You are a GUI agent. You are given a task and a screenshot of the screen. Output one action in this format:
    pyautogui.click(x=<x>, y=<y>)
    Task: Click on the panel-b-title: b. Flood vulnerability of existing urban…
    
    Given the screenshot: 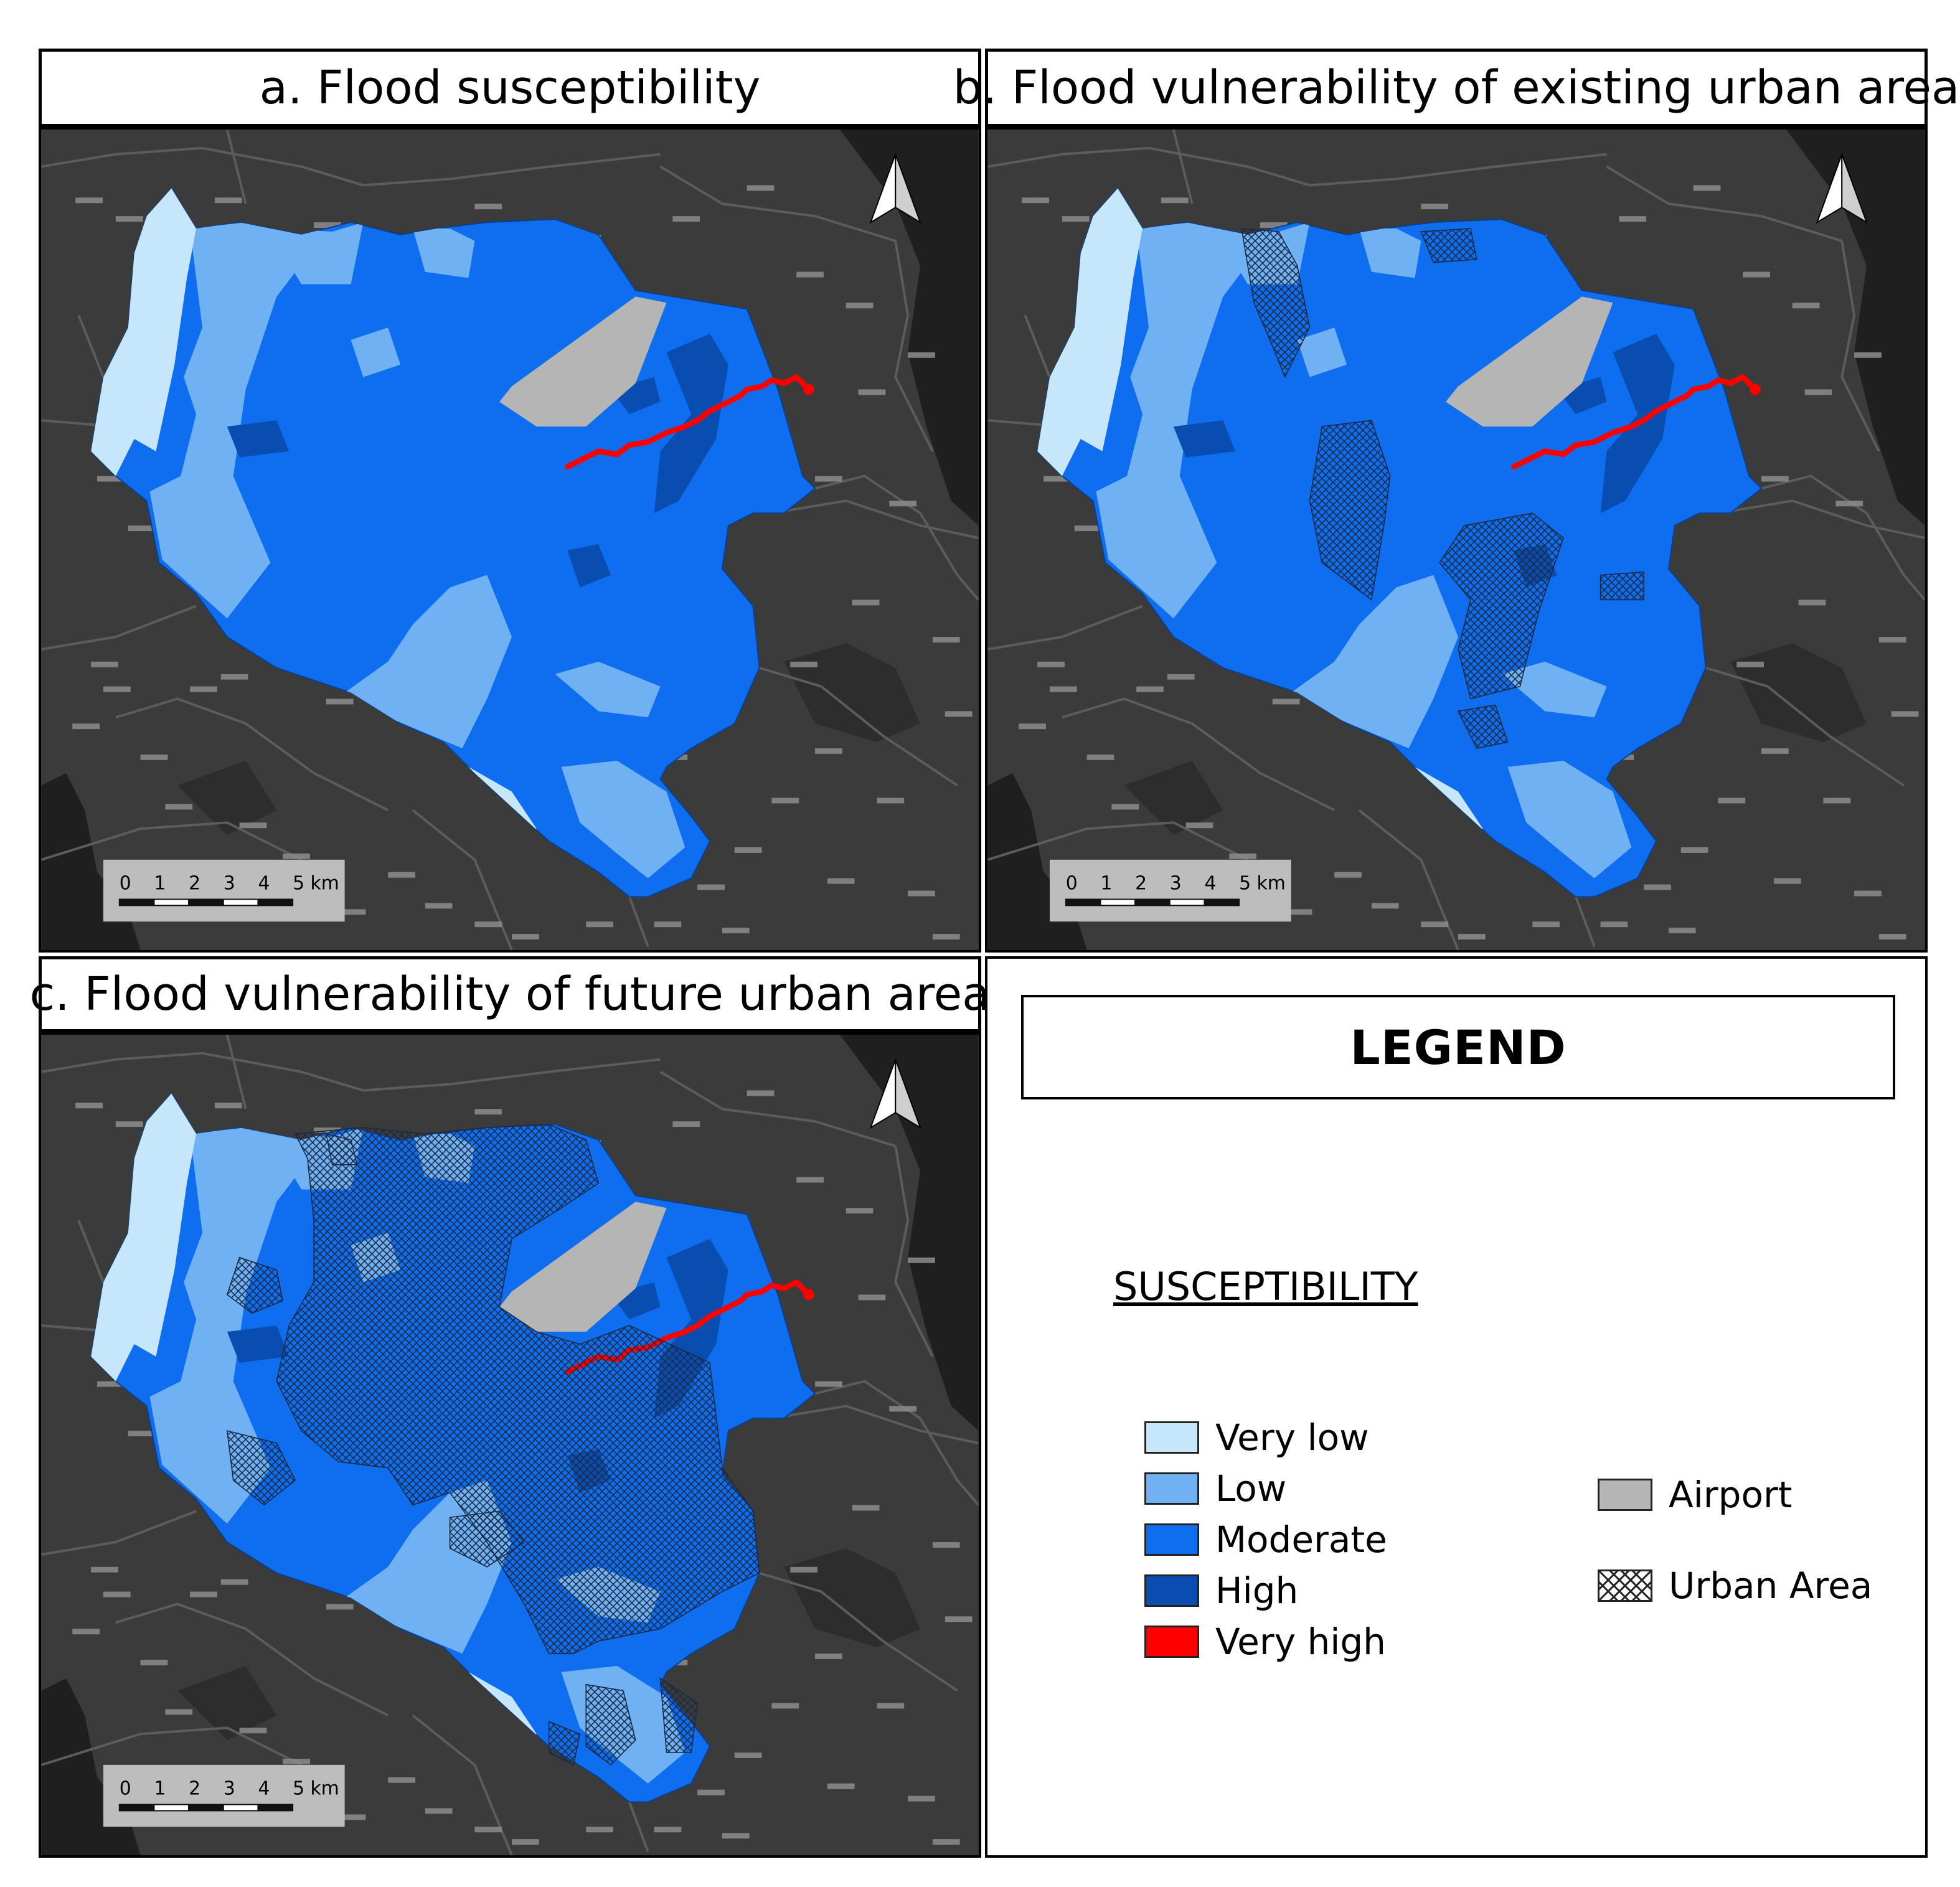 What is the action you would take?
    pyautogui.click(x=1456, y=88)
    